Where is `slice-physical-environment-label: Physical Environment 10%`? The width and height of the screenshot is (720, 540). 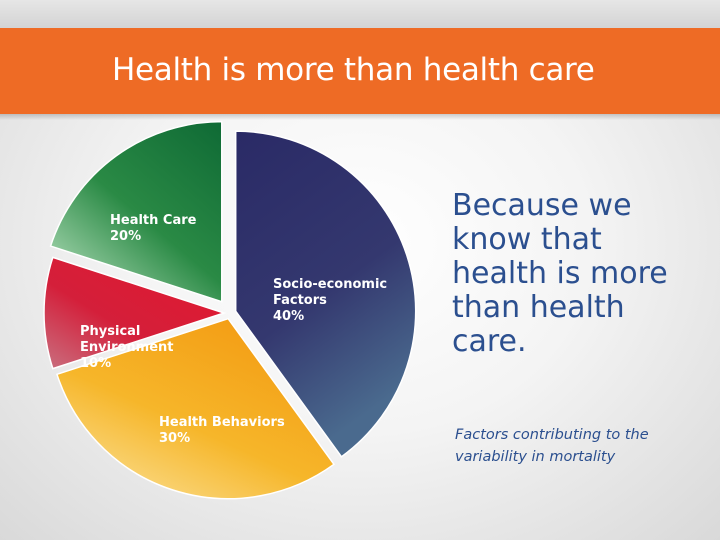 slice-physical-environment-label: Physical Environment 10% is located at coordinates (127, 347).